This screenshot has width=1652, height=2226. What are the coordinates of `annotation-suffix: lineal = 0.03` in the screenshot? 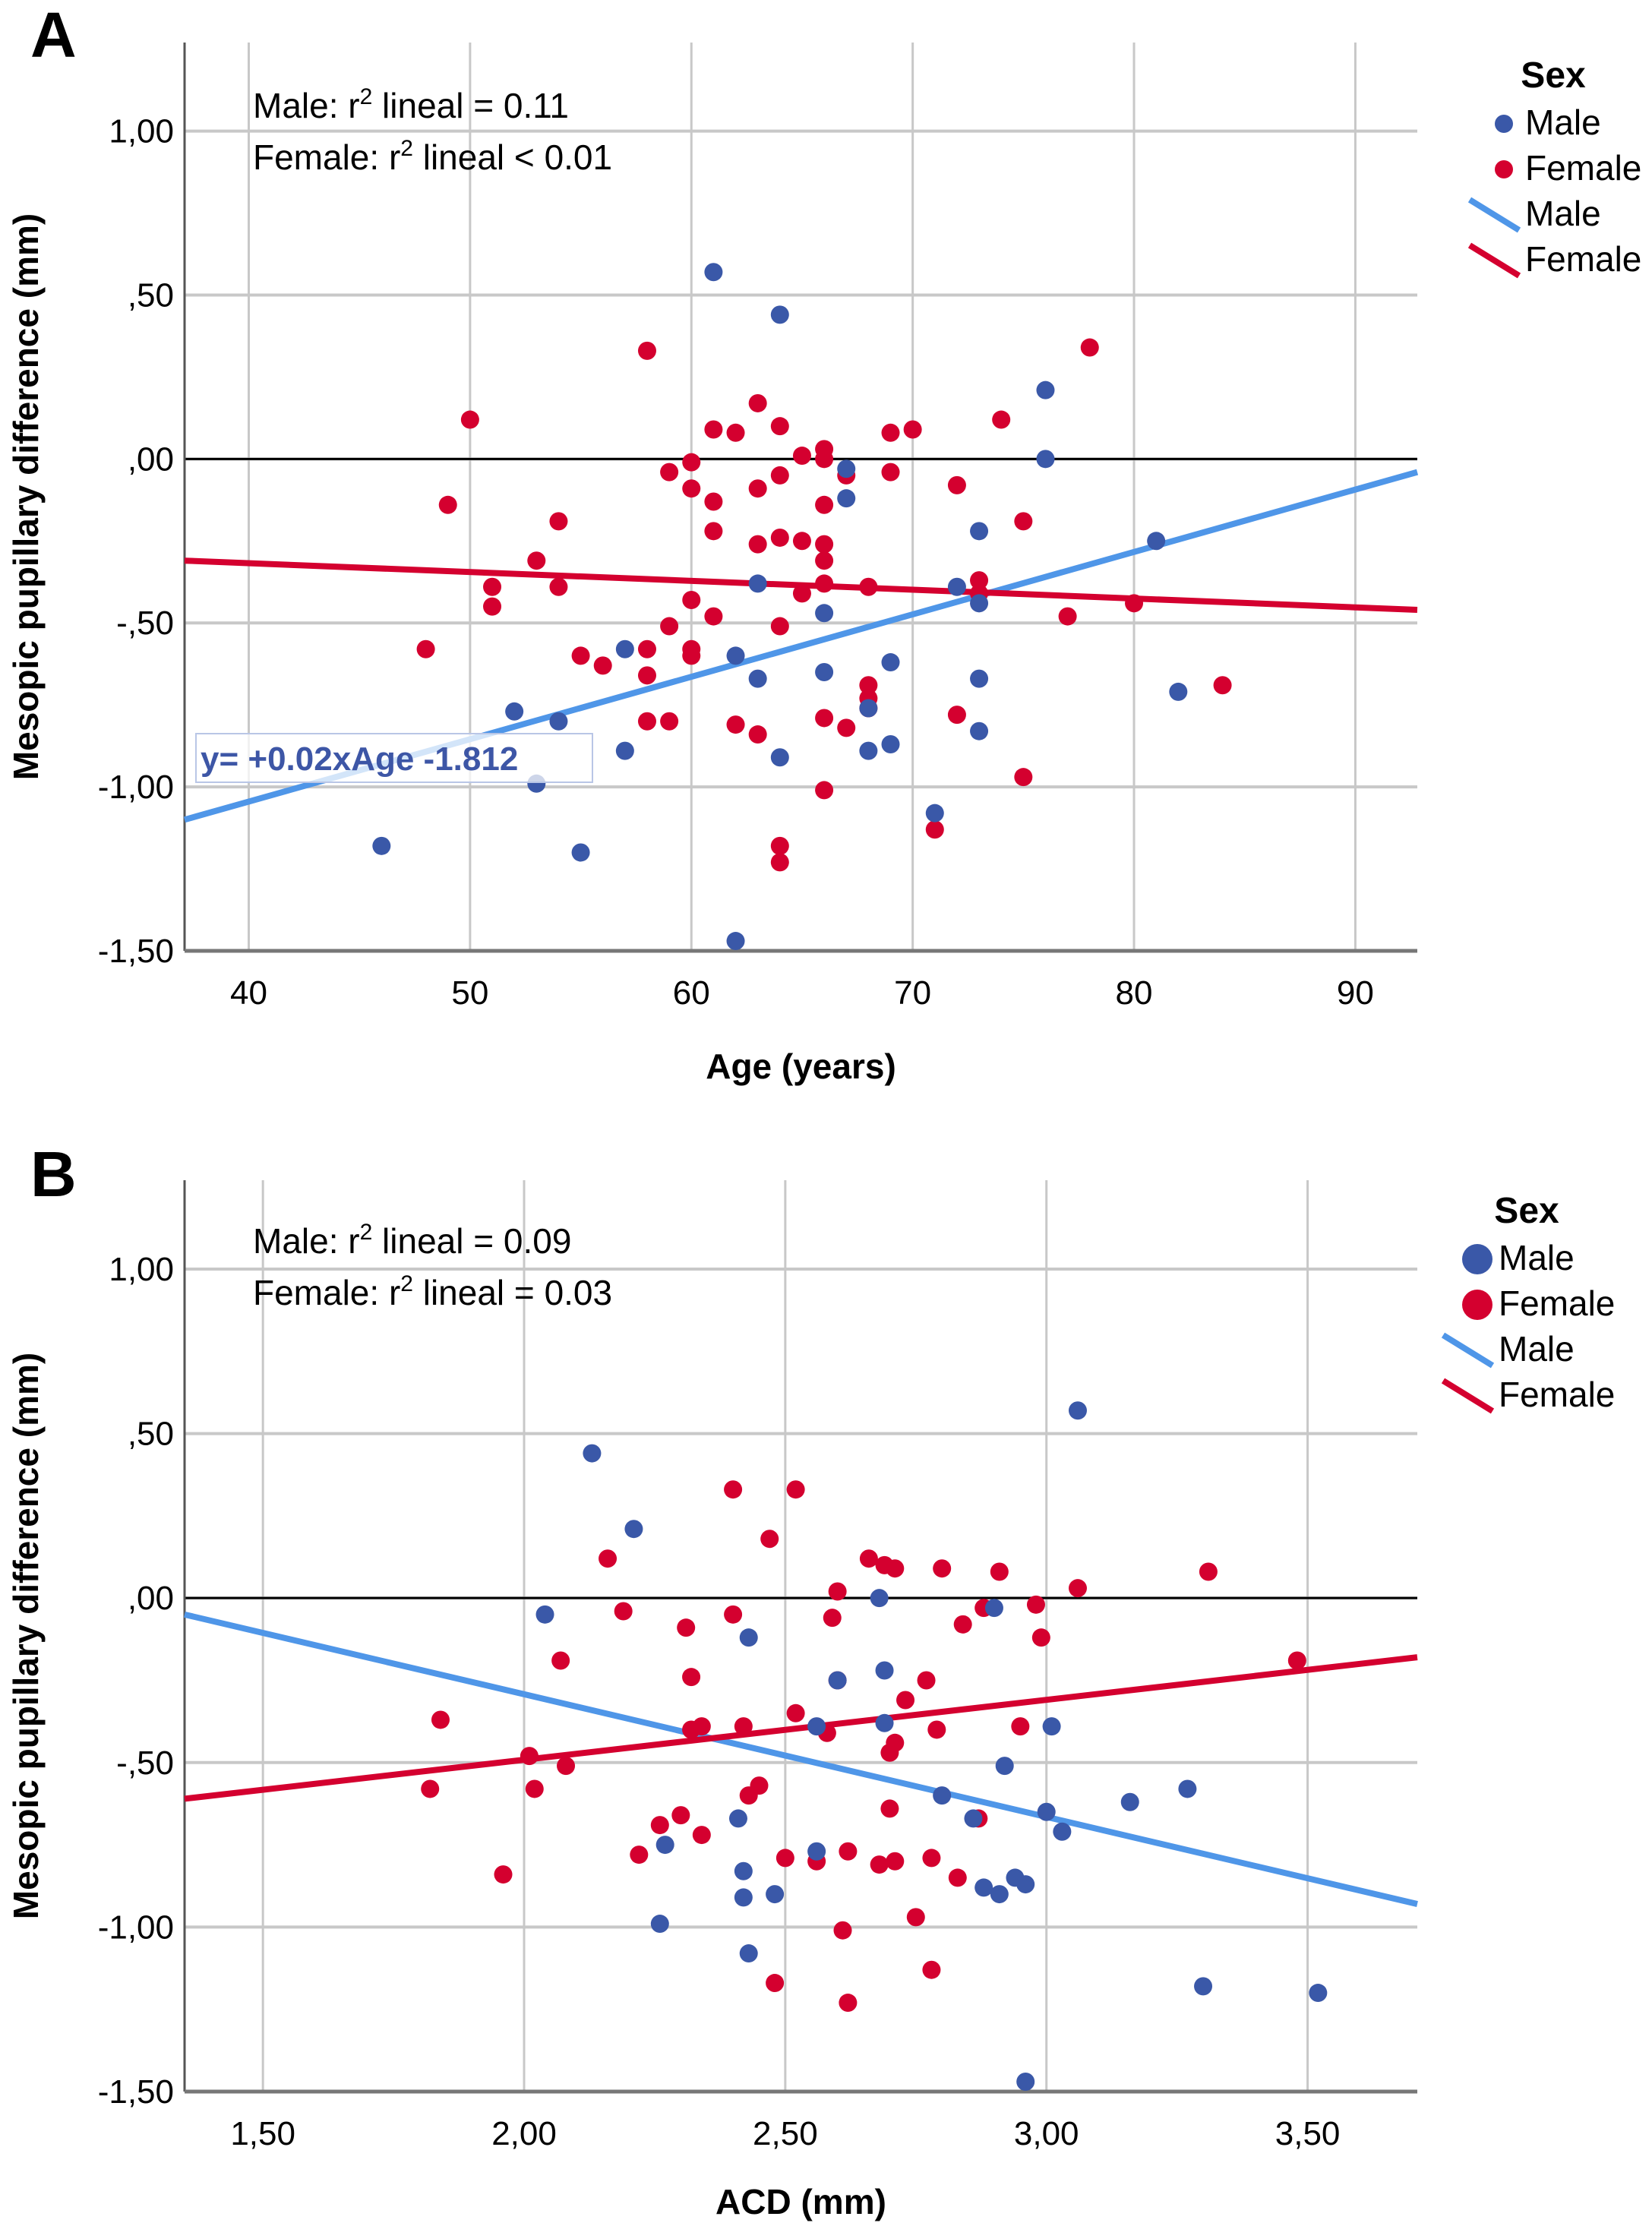 It's located at (512, 1292).